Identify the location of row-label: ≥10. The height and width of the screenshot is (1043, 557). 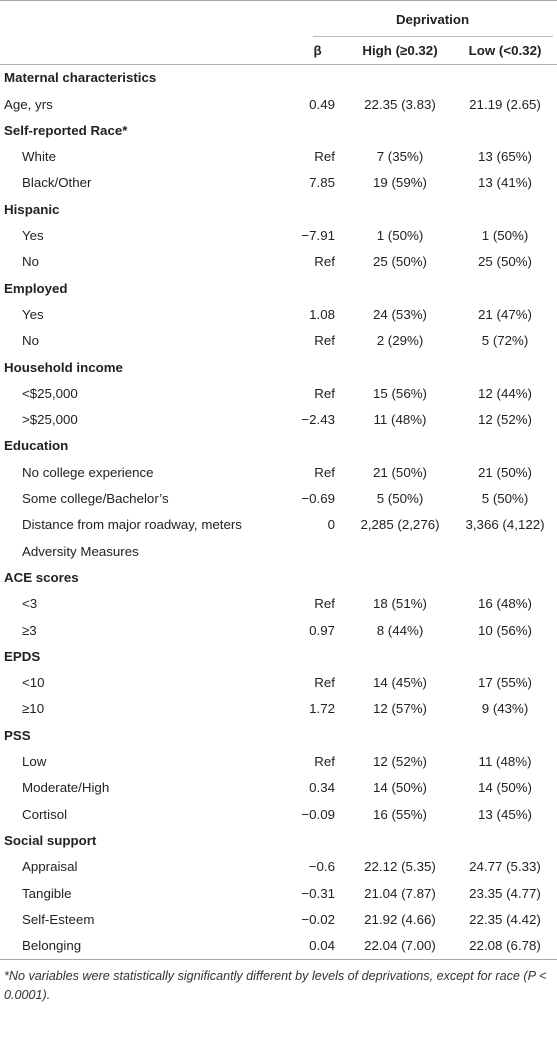
(33, 709).